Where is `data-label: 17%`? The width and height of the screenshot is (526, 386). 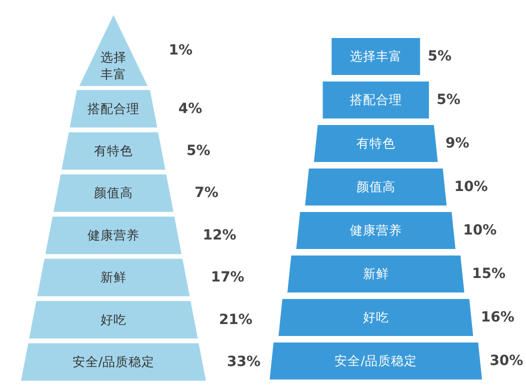 data-label: 17% is located at coordinates (227, 278).